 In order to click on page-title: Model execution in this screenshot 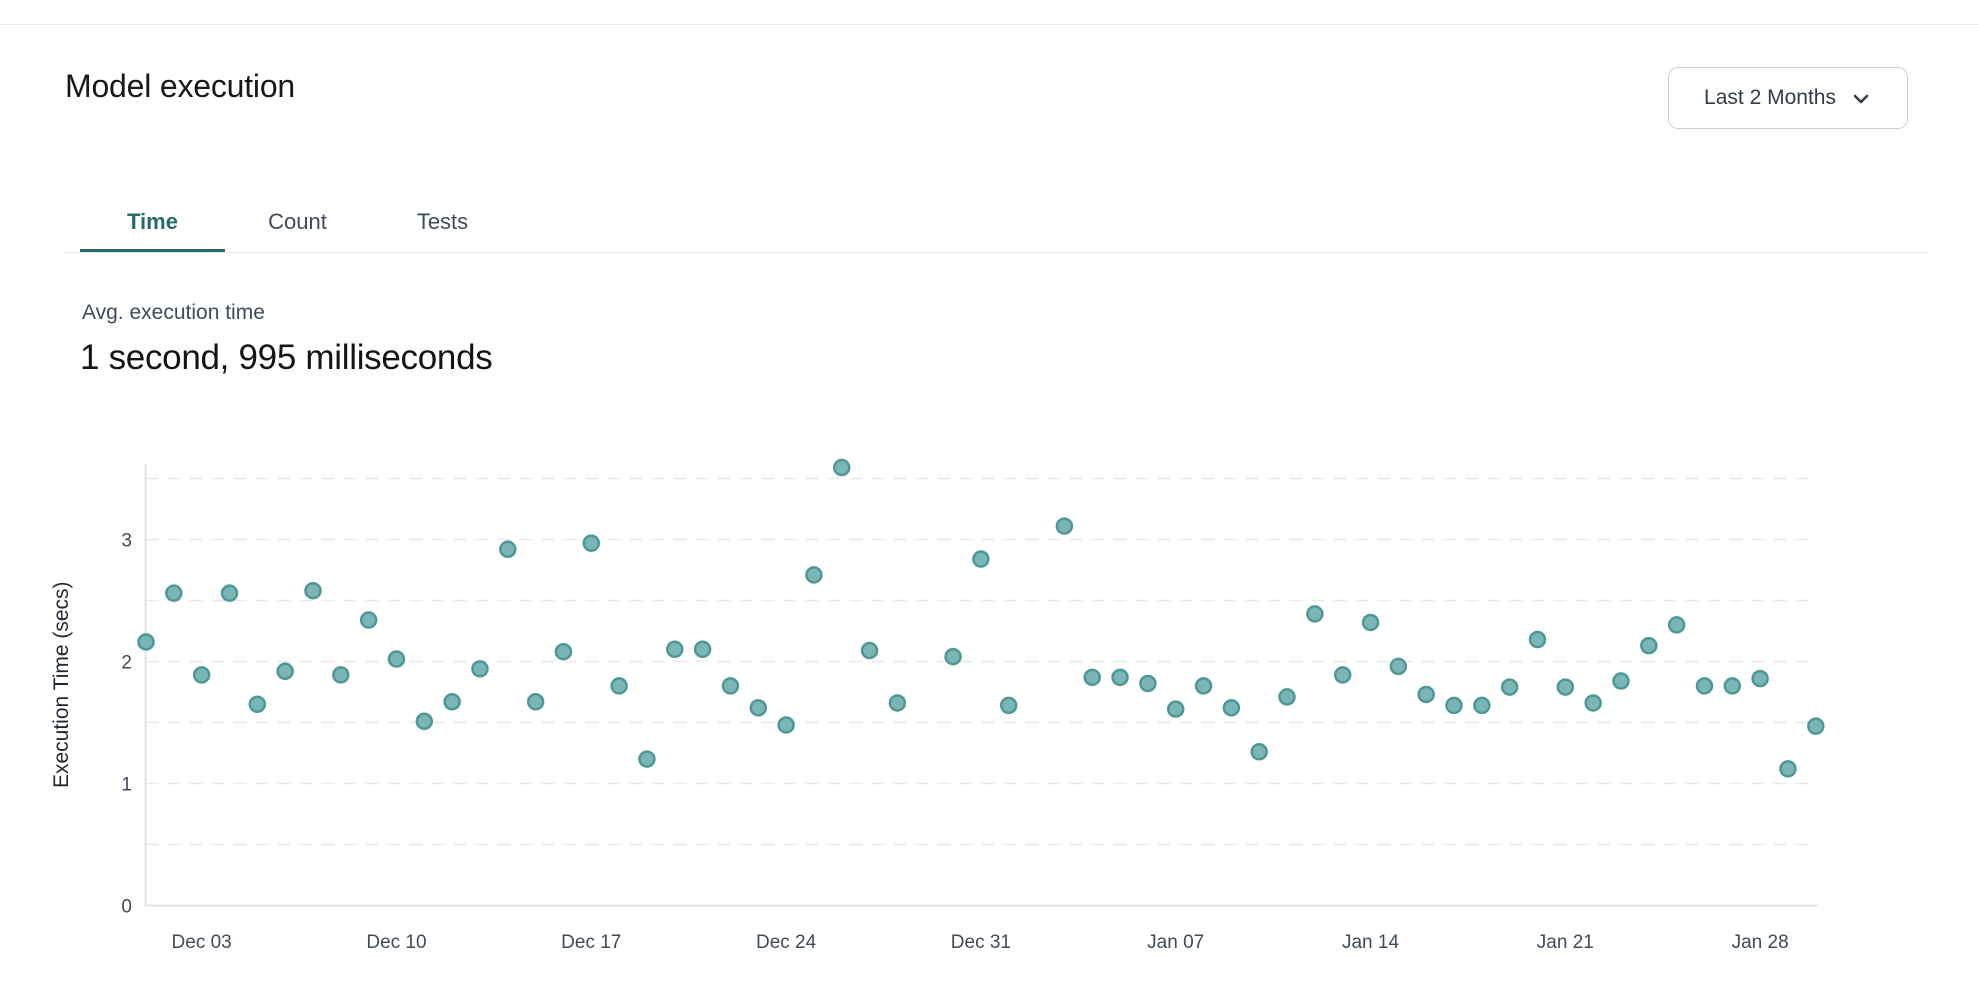, I will do `click(180, 86)`.